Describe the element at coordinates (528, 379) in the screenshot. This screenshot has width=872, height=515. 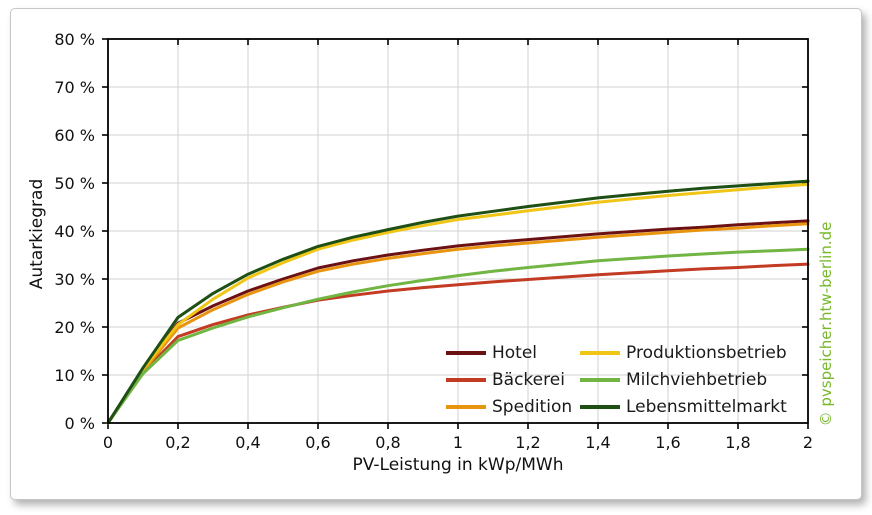
I see `legend-label-baeckerei: Bäckerei` at that location.